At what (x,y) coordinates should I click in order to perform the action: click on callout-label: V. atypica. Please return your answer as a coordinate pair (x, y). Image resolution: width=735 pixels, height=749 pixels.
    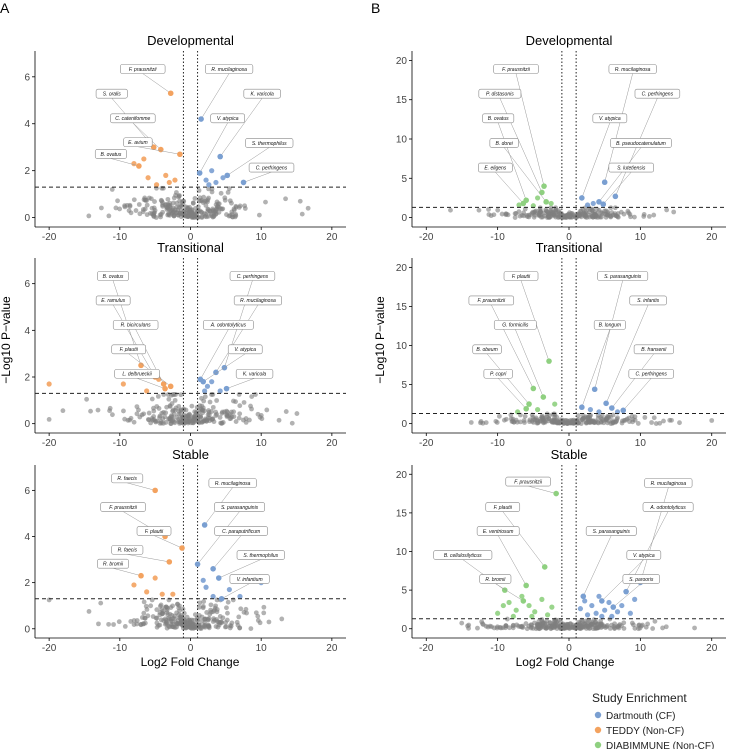
    Looking at the image, I should click on (644, 556).